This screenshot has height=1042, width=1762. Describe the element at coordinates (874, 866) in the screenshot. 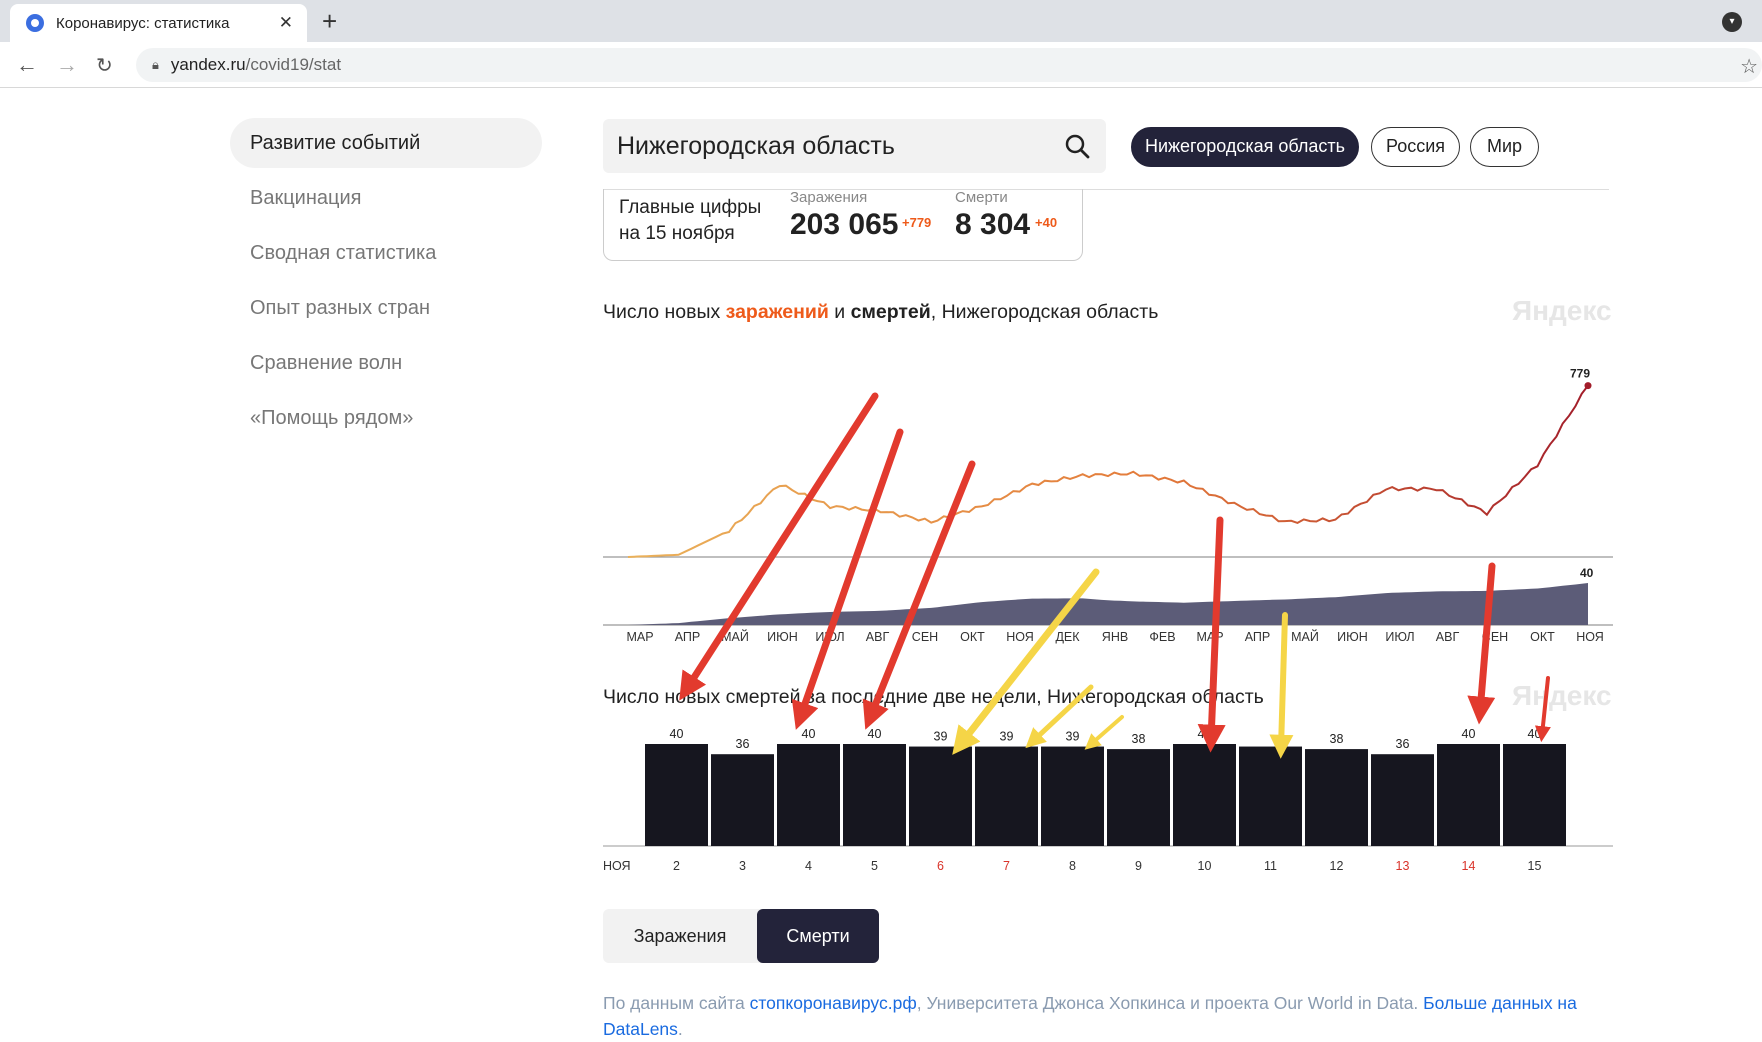

I see `bar-category-label: 5` at that location.